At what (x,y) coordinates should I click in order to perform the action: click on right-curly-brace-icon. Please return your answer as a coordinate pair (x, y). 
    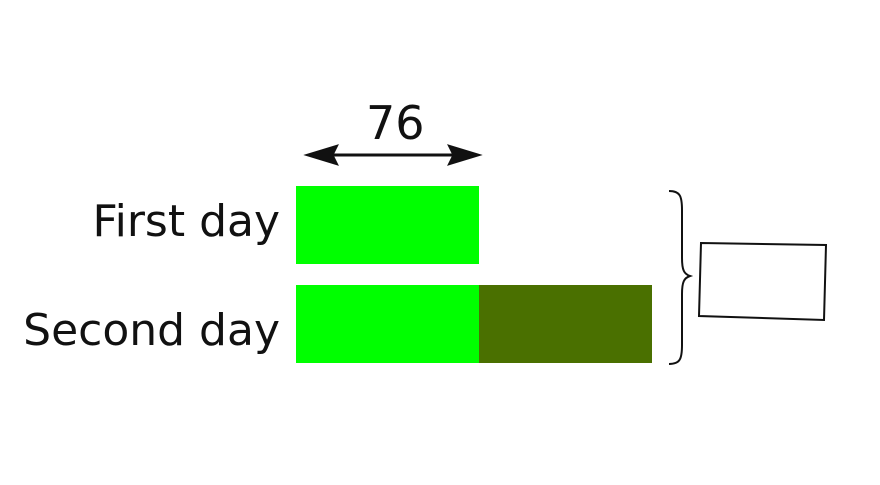
    Looking at the image, I should click on (681, 277).